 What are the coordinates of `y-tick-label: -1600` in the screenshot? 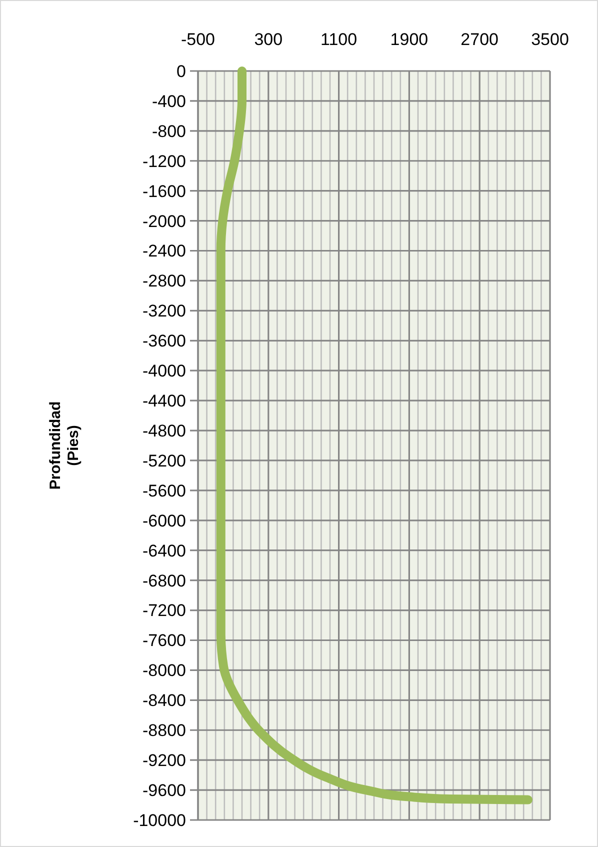 It's located at (164, 191).